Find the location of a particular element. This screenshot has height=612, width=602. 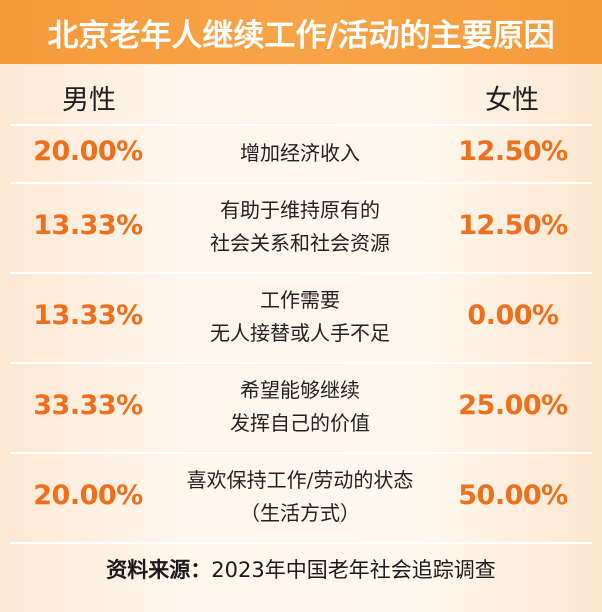

source-note: 资料来源：2023年中国老年社会追踪调查 is located at coordinates (301, 569).